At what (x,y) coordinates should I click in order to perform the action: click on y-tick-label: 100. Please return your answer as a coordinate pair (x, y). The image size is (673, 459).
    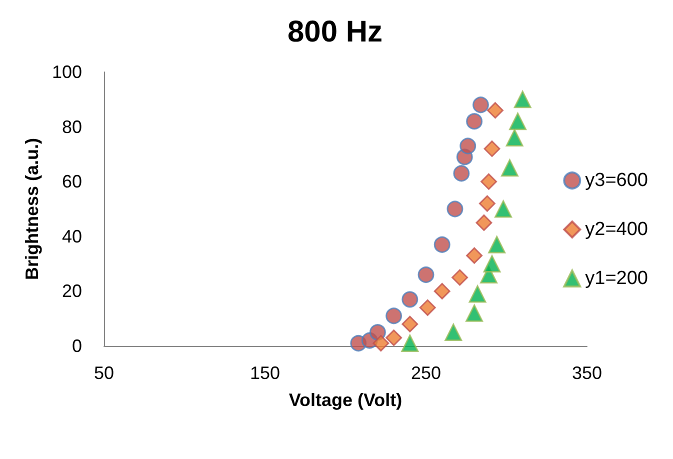
    Looking at the image, I should click on (67, 72).